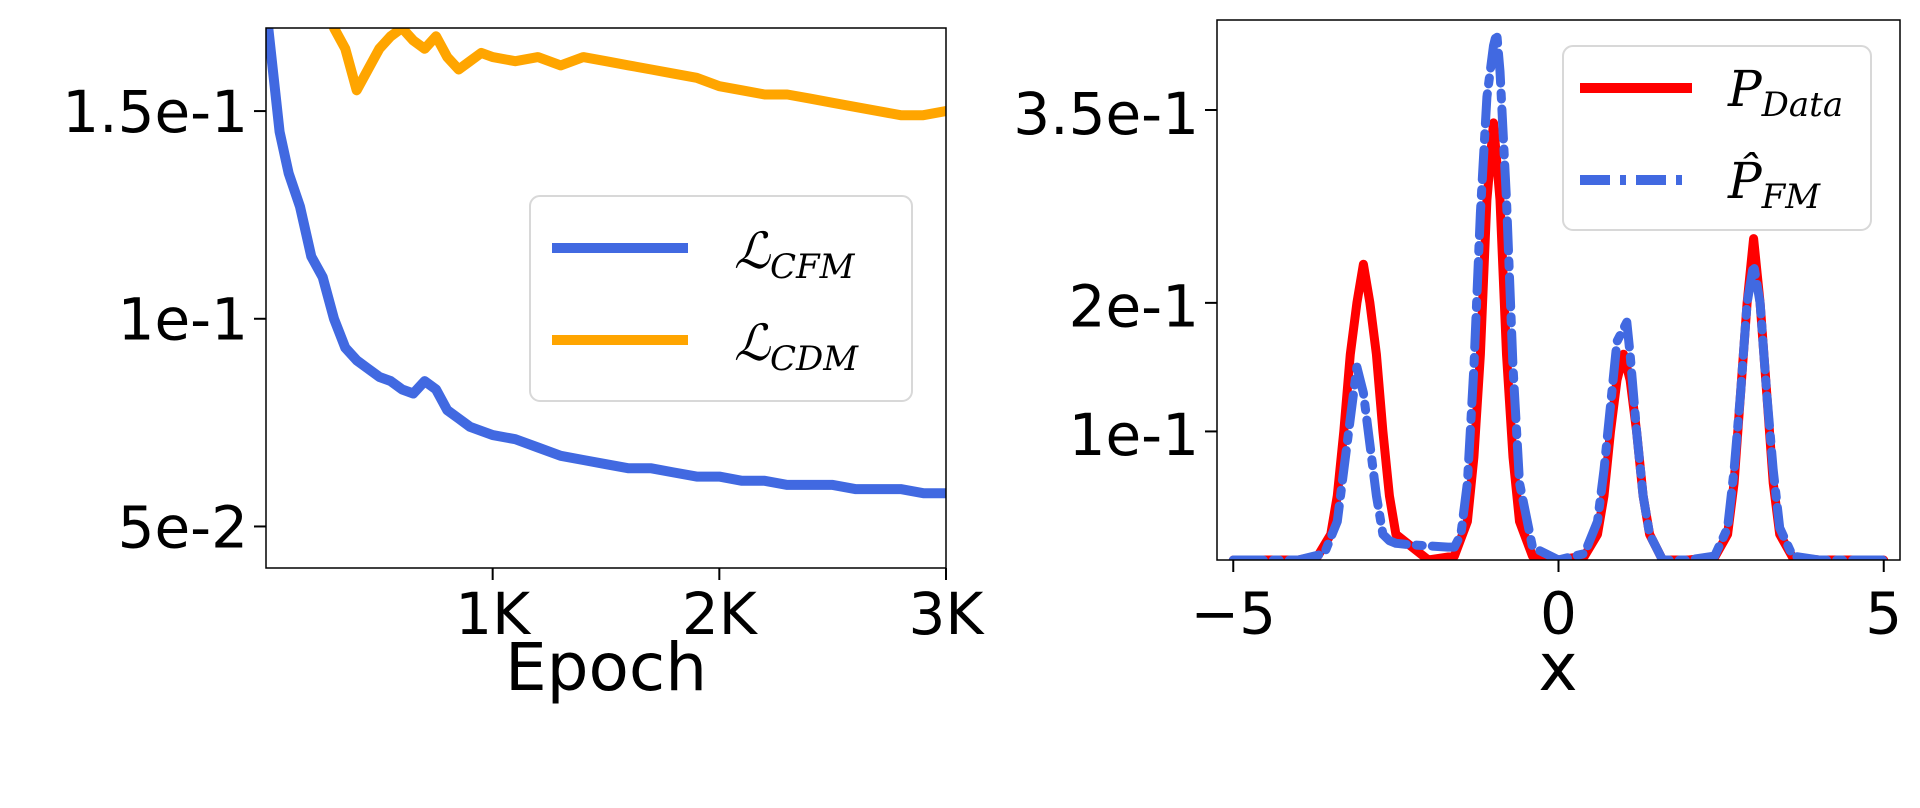 This screenshot has height=808, width=1920. Describe the element at coordinates (796, 346) in the screenshot. I see `legend-label-cdm: ℒCDM` at that location.